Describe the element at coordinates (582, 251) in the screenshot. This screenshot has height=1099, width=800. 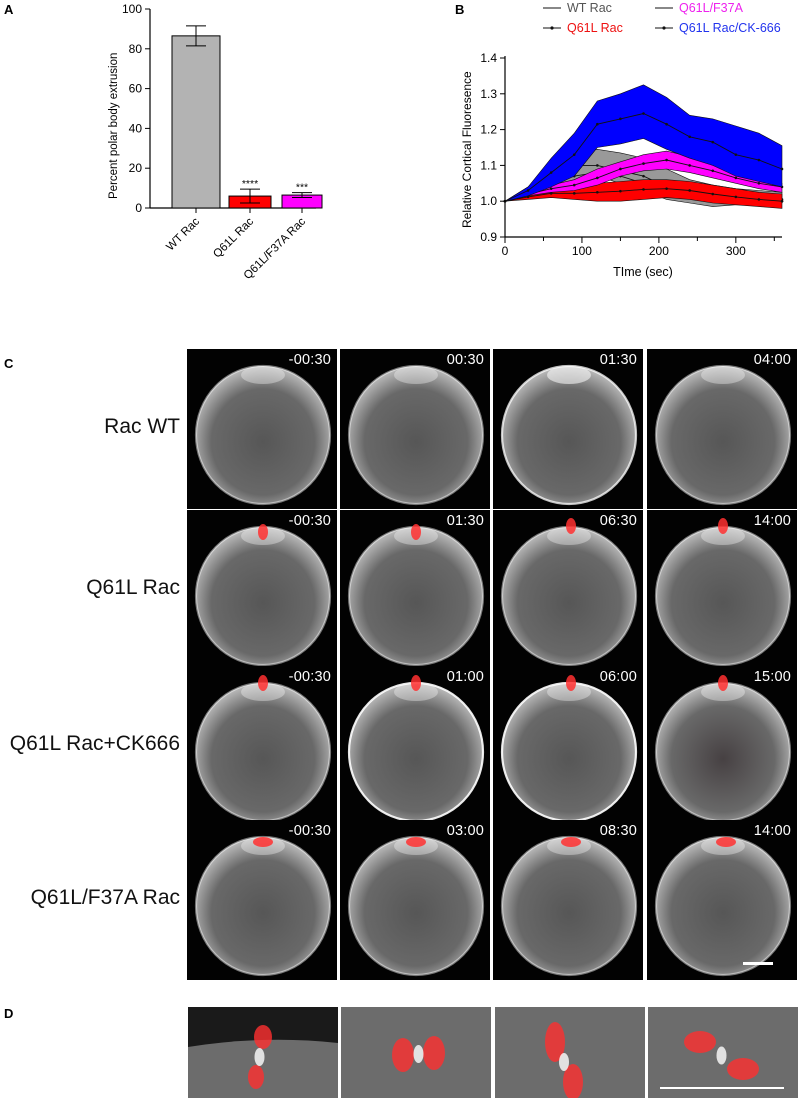
I see `x-tick-label: 100` at that location.